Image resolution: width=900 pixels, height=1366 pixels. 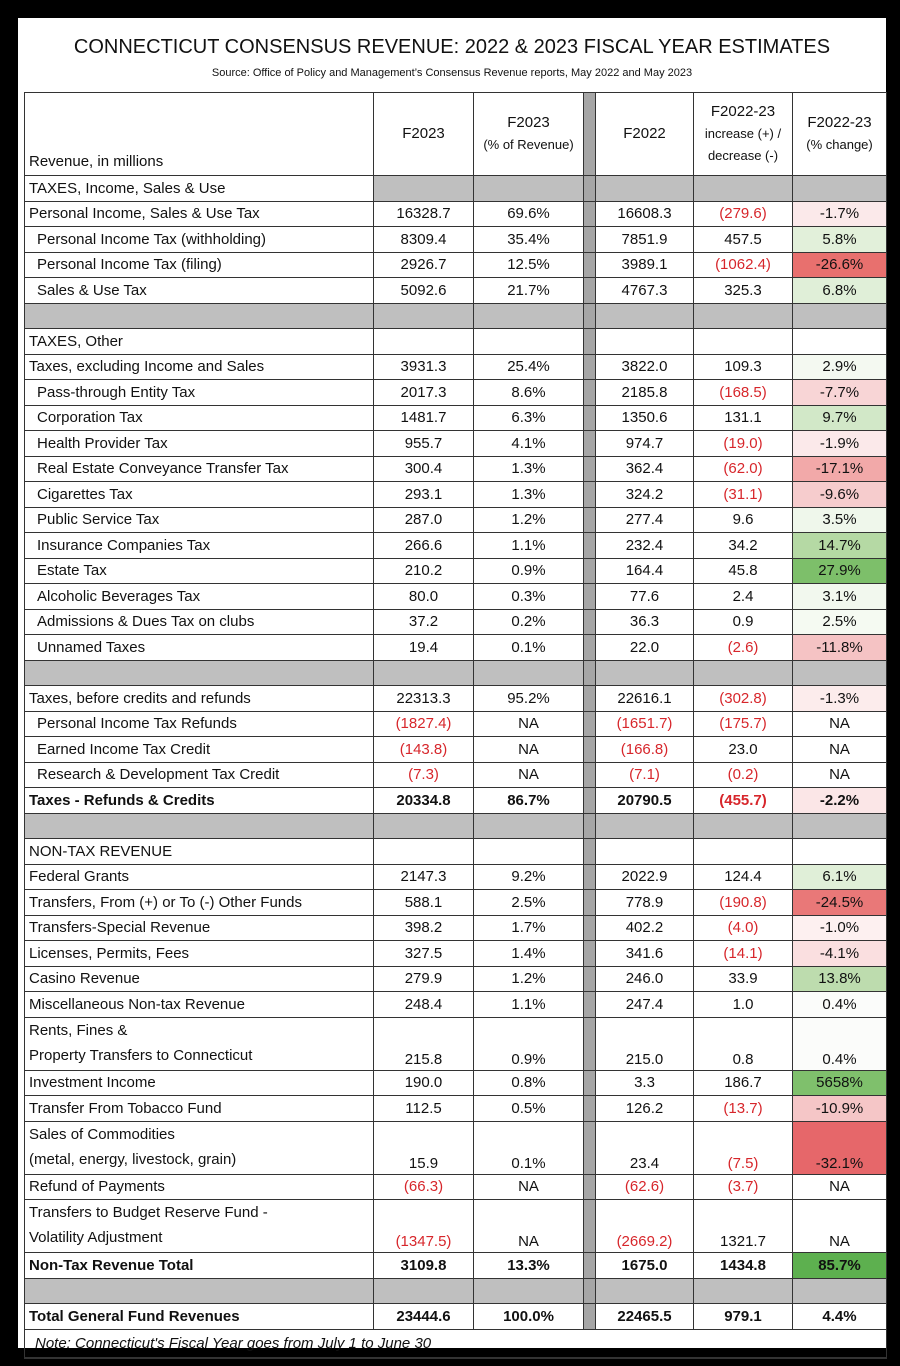 What do you see at coordinates (76, 341) in the screenshot?
I see `label-line: TAXES, Other` at bounding box center [76, 341].